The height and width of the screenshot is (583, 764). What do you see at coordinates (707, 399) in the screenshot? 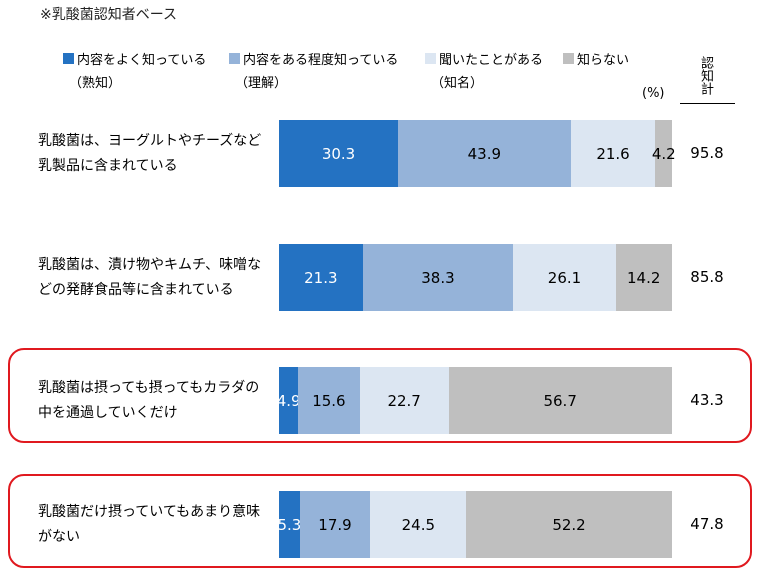
I see `total-value: 43.3` at bounding box center [707, 399].